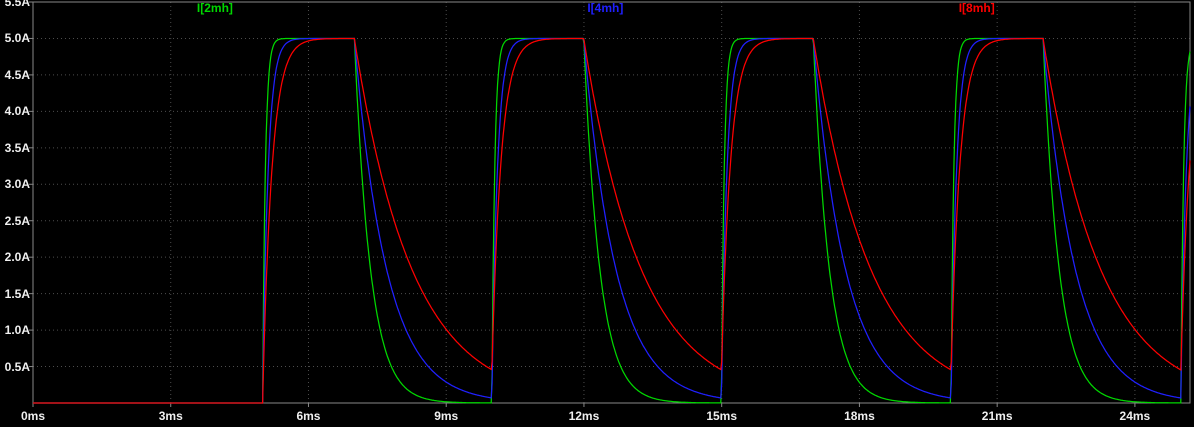 The height and width of the screenshot is (427, 1194). I want to click on trace-label-2: I[4mh], so click(605, 8).